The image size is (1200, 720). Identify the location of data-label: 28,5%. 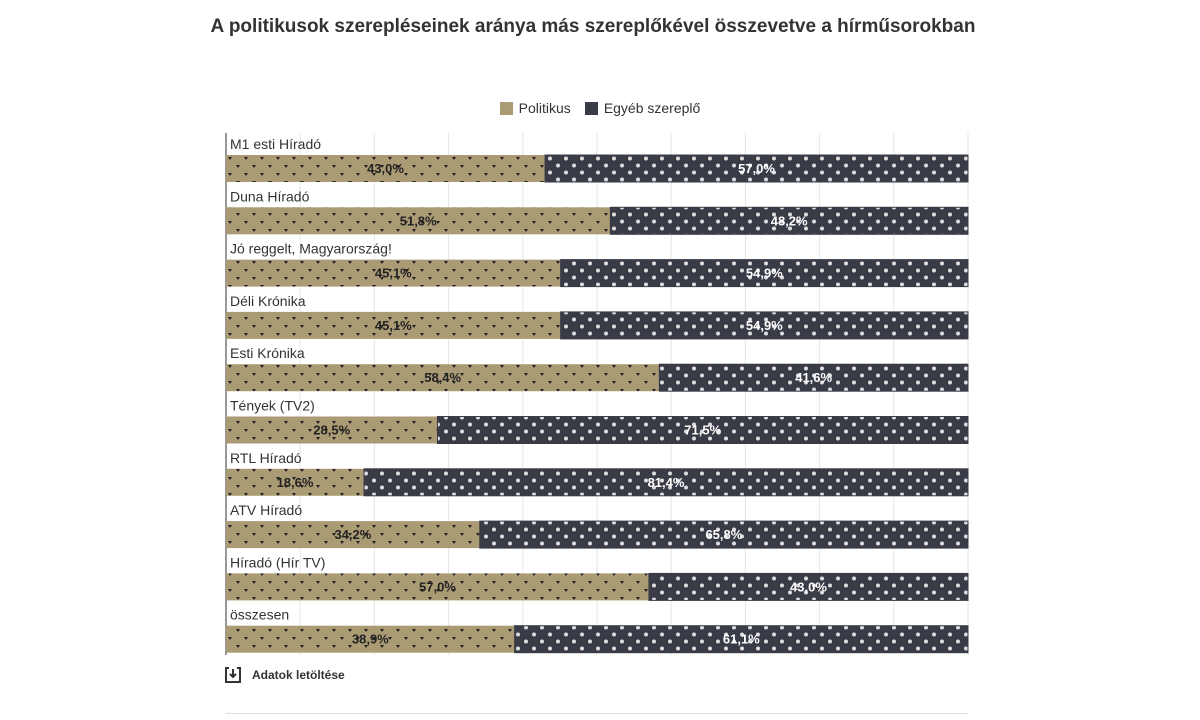
(331, 430).